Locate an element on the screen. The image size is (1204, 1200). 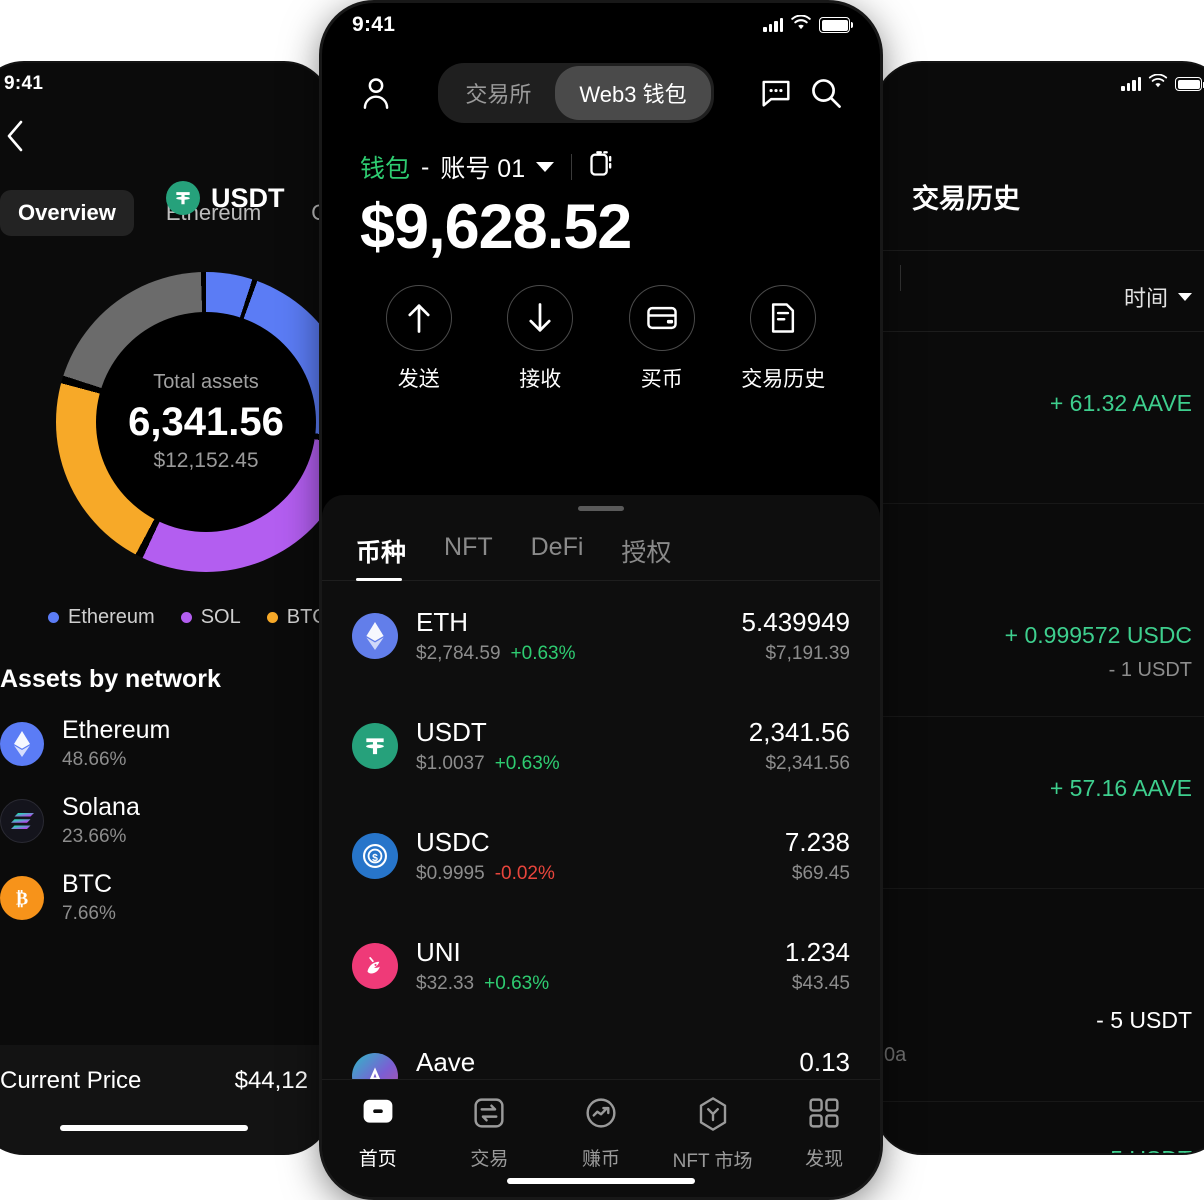
bottom-tab-bar: 首页 交易 赚币 NF is located at coordinates (601, 1138).